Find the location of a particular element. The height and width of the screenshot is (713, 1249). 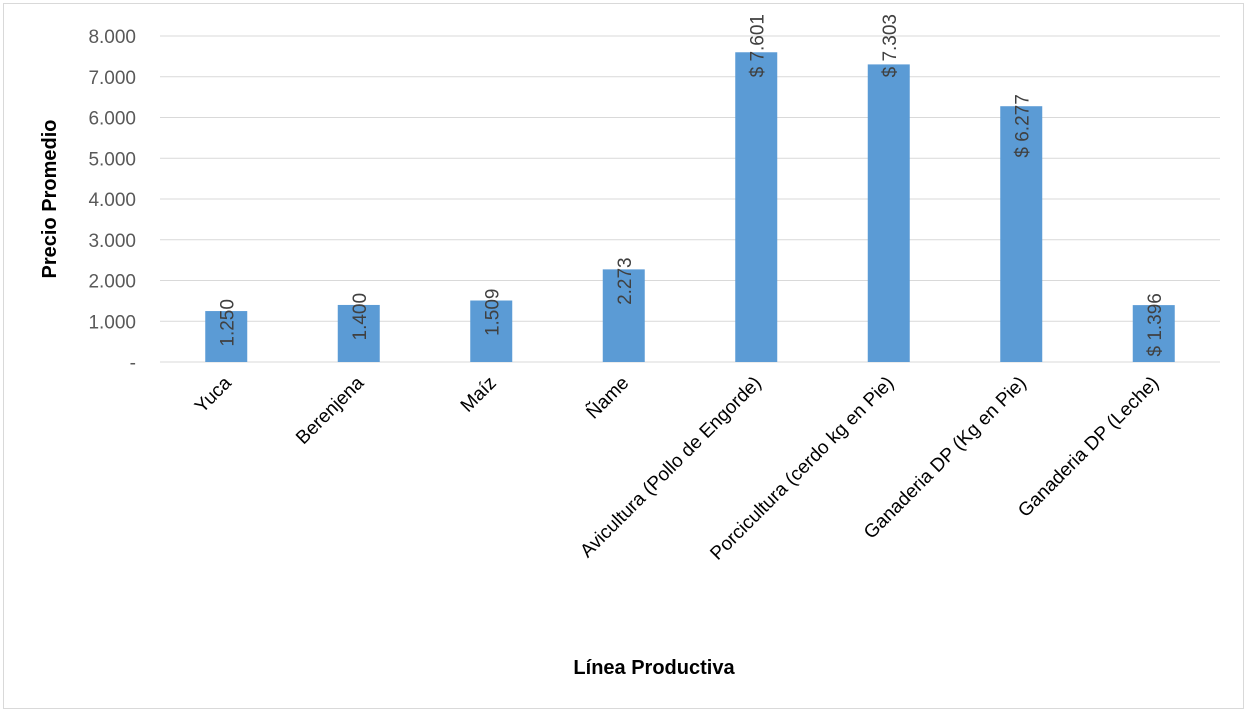

y-tick-label: 7.000 is located at coordinates (112, 78).